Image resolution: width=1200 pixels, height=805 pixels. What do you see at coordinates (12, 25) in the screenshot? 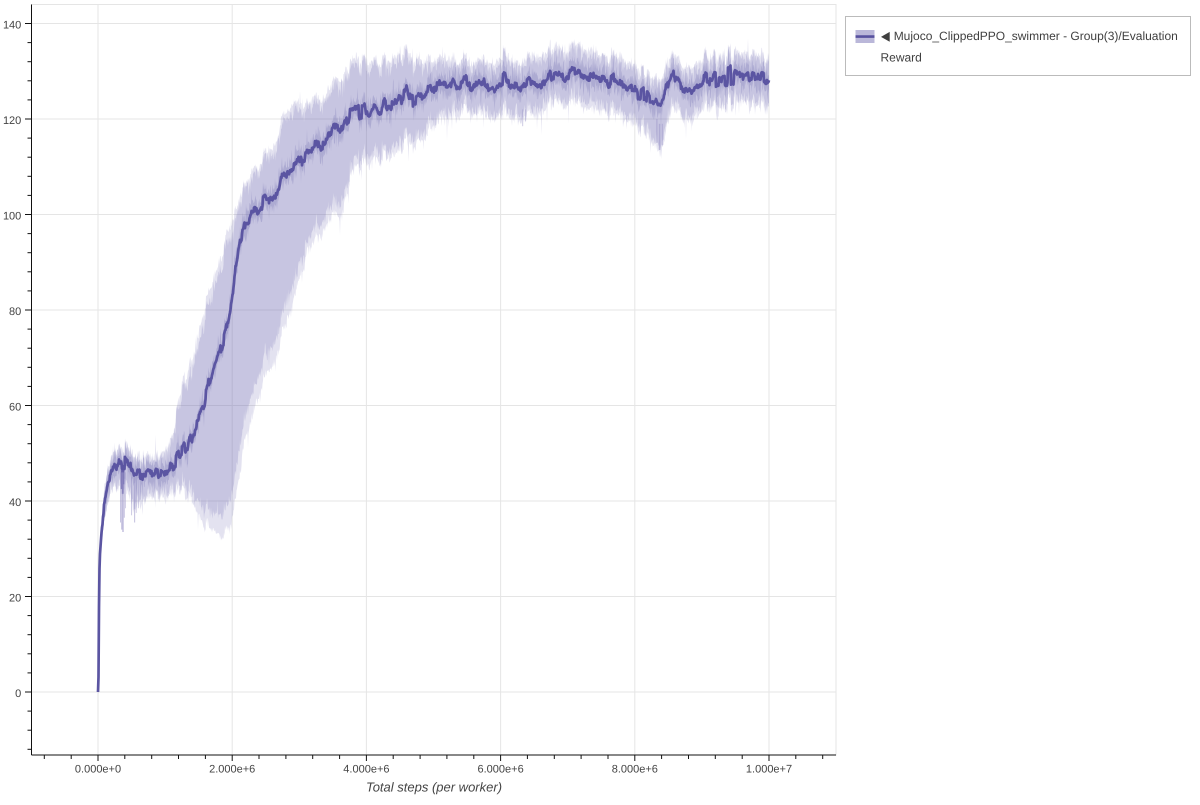
I see `svg-text: 140` at bounding box center [12, 25].